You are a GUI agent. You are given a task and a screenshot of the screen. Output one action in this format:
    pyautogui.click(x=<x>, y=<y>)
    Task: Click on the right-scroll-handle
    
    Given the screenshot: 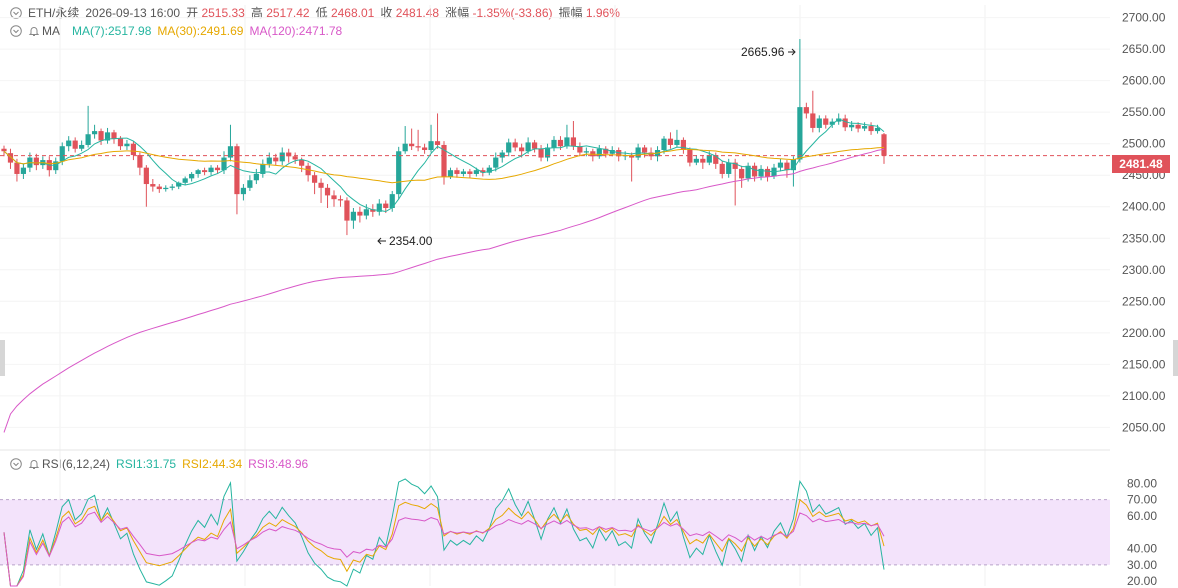 What is the action you would take?
    pyautogui.click(x=1175, y=358)
    